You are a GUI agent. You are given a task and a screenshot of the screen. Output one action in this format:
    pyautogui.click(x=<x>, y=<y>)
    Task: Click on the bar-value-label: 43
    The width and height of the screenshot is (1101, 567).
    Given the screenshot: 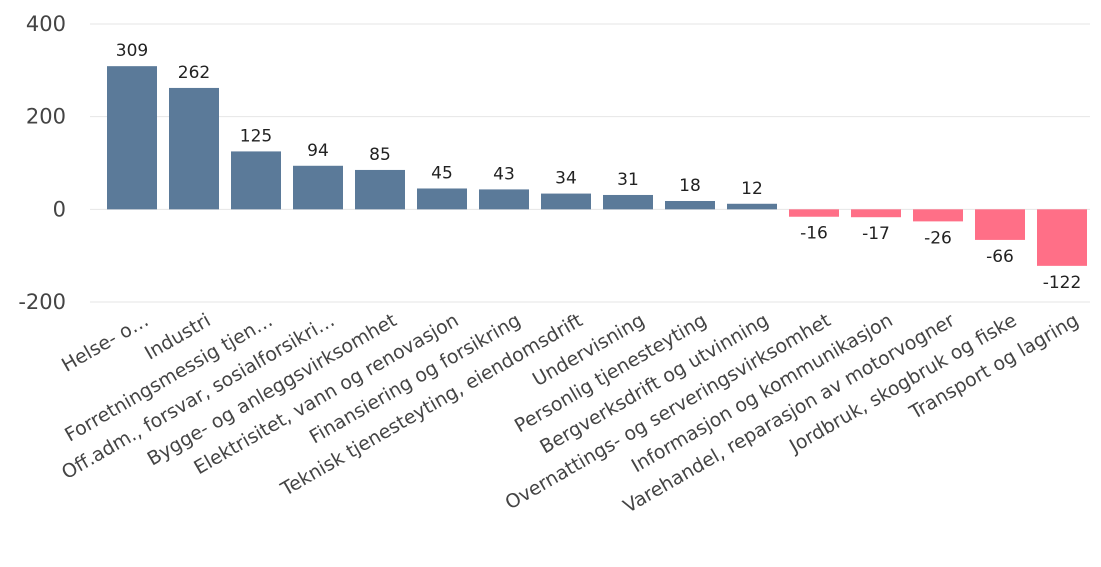 What is the action you would take?
    pyautogui.click(x=504, y=174)
    